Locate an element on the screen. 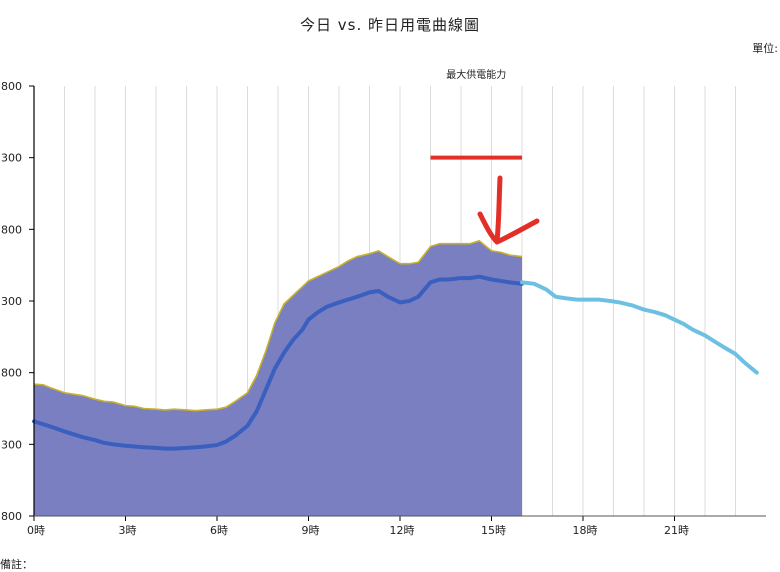 The height and width of the screenshot is (572, 780). x-tick-label: 21時 is located at coordinates (676, 530).